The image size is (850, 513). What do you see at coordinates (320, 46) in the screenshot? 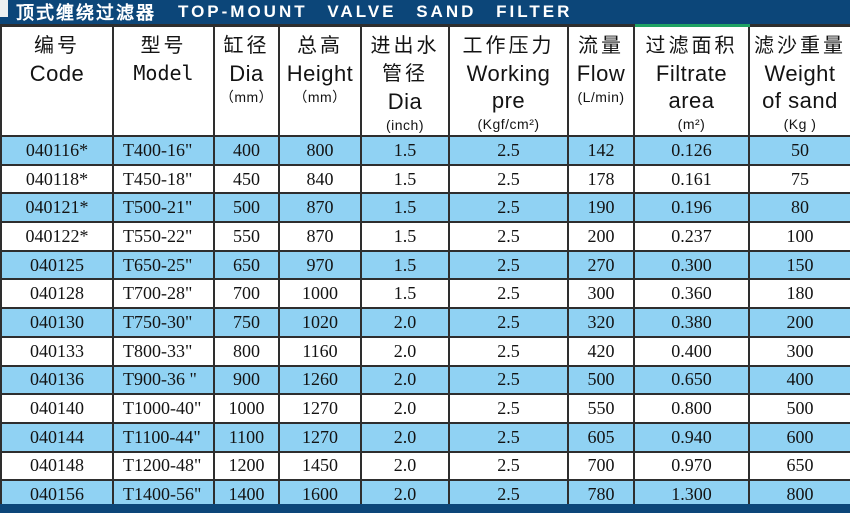
I see `header-line: 总高` at bounding box center [320, 46].